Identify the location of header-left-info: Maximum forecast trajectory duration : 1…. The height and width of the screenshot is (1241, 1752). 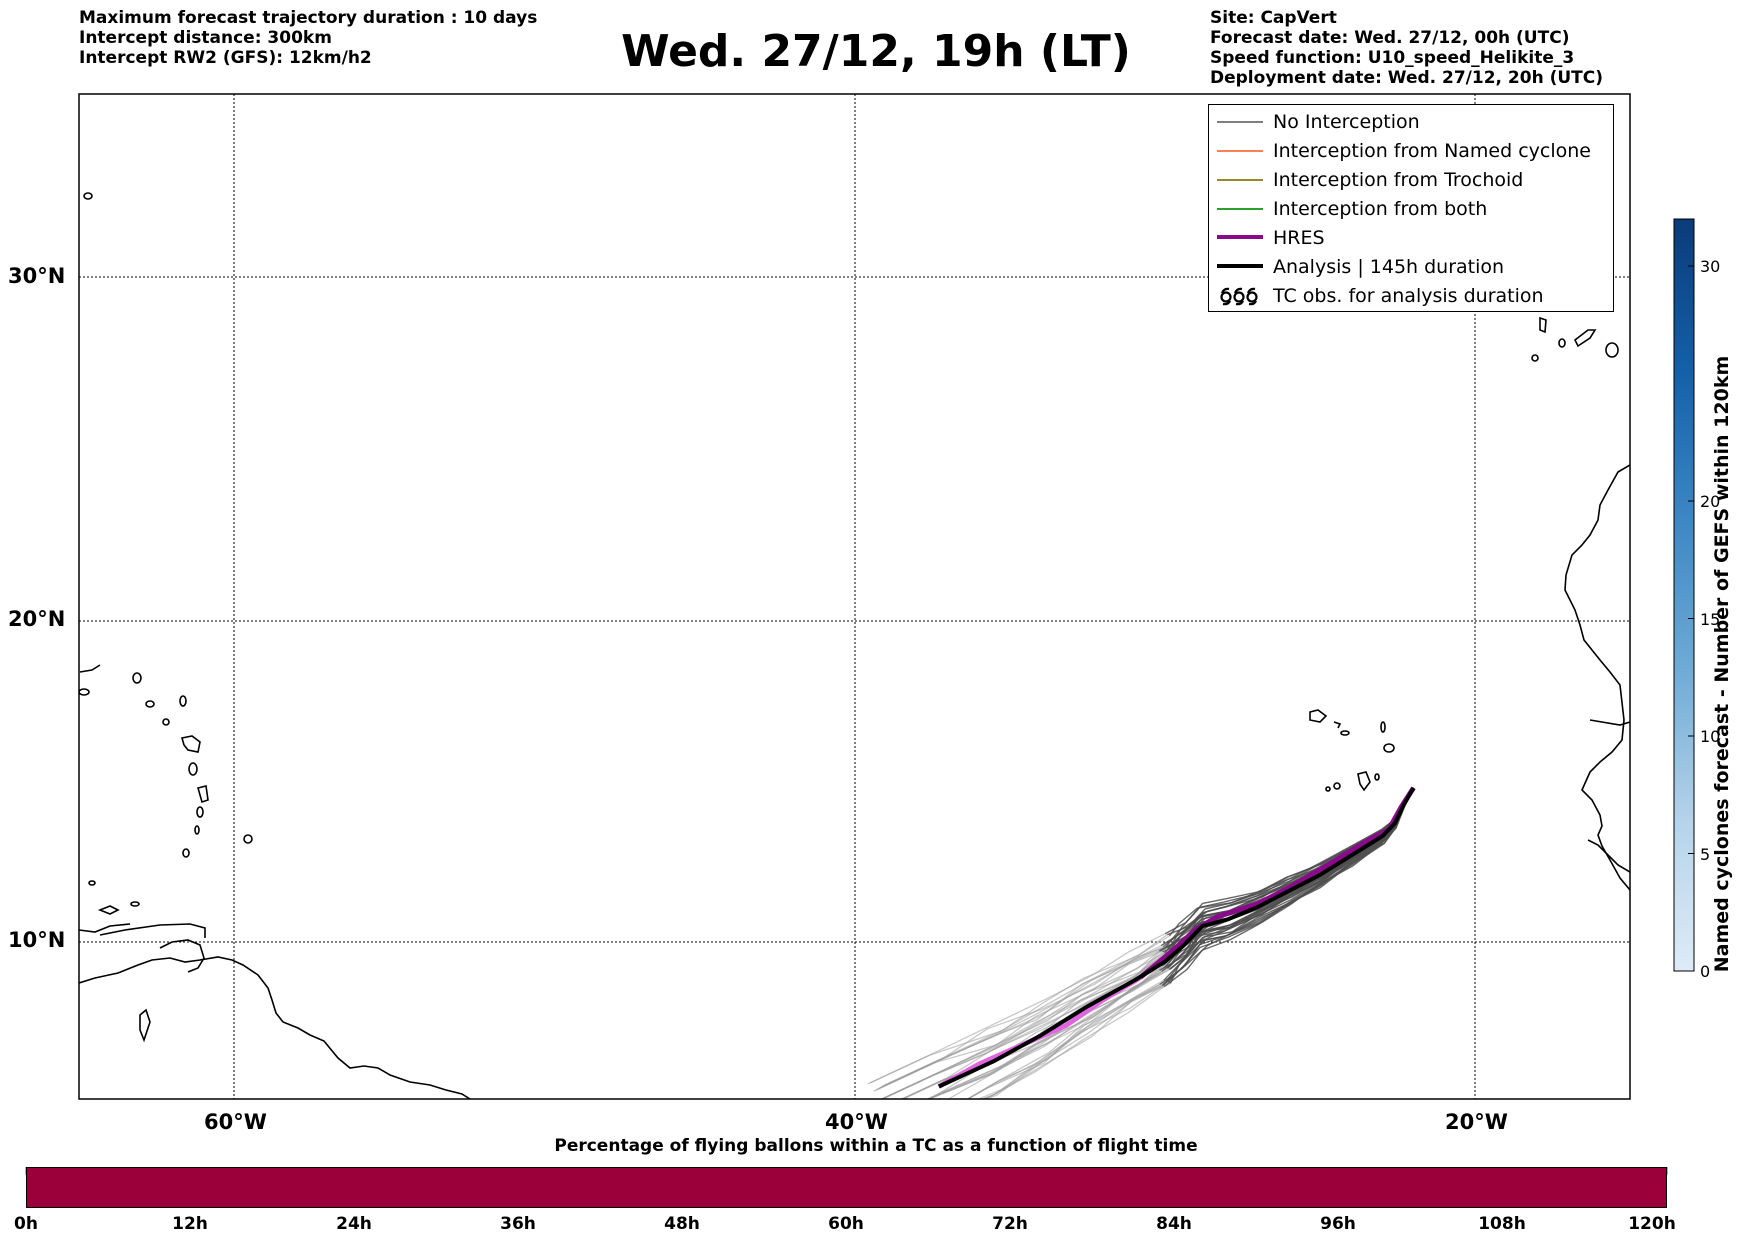
(308, 38).